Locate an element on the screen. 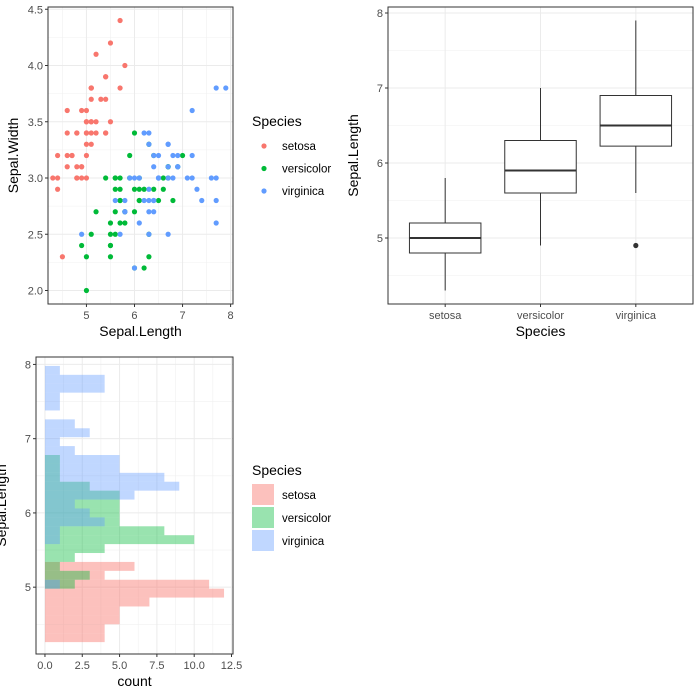 This screenshot has height=700, width=700. y-tick-label: 4.5 is located at coordinates (35, 10).